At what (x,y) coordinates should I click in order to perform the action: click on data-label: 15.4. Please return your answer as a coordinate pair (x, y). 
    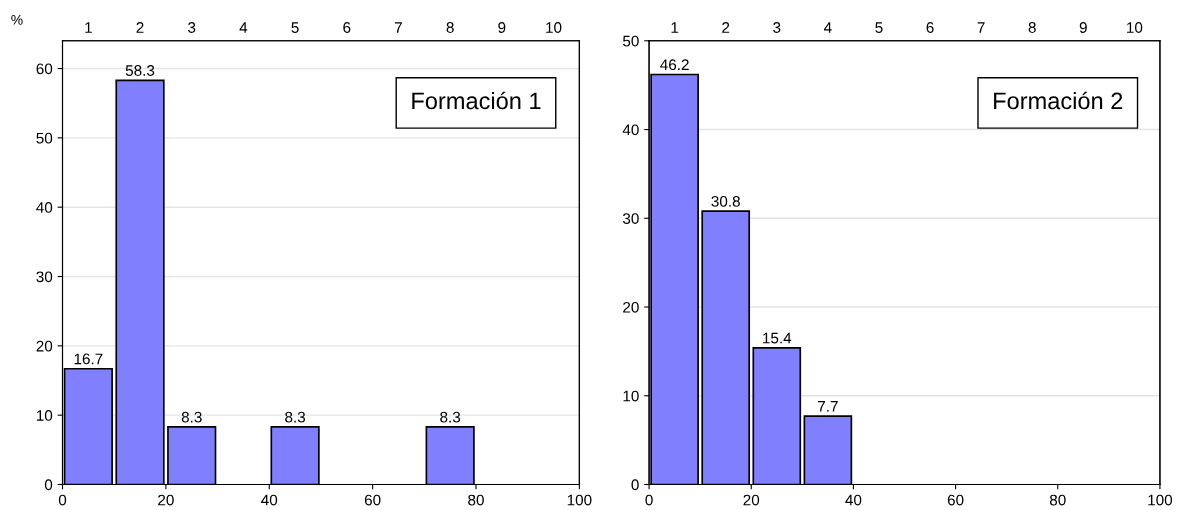
    Looking at the image, I should click on (777, 338).